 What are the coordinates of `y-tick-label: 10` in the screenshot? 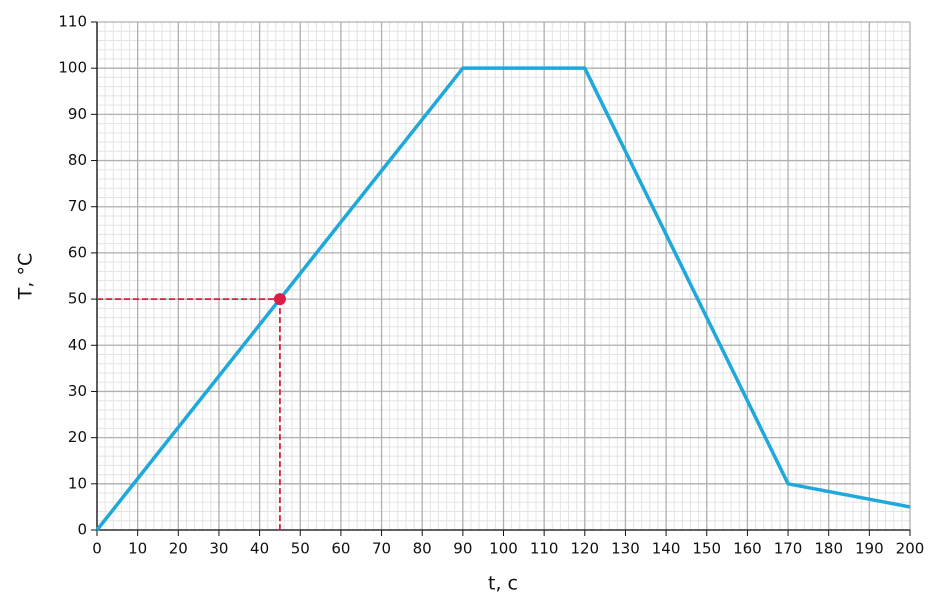 It's located at (77, 483).